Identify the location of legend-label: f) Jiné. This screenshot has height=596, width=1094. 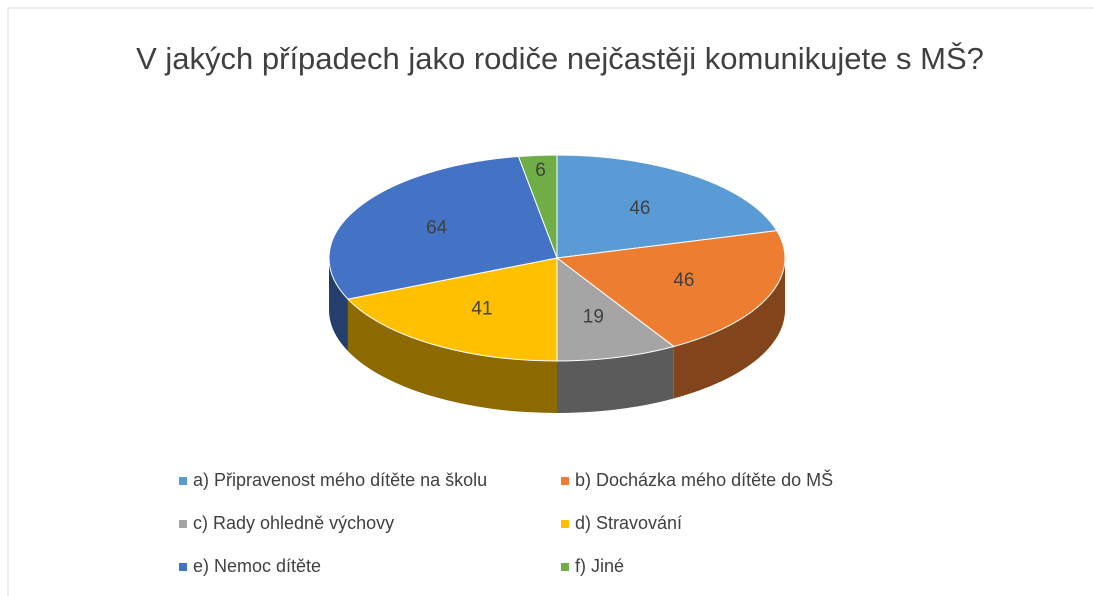
(599, 566).